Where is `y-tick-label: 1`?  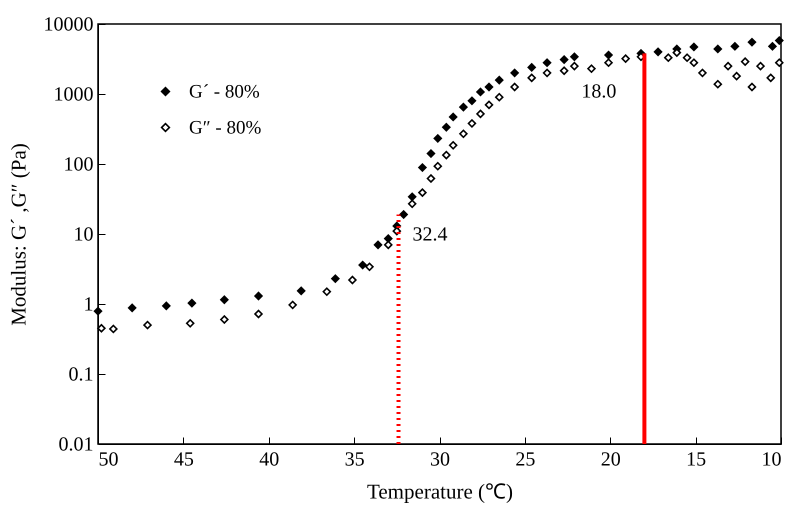 y-tick-label: 1 is located at coordinates (89, 305).